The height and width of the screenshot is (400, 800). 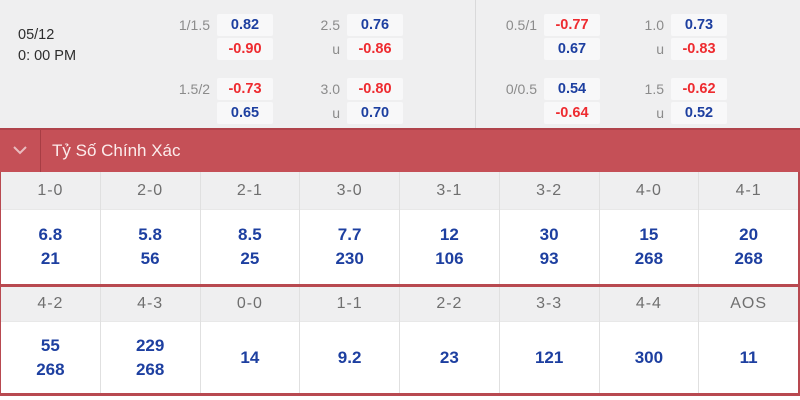 What do you see at coordinates (150, 258) in the screenshot?
I see `odds-value: 56` at bounding box center [150, 258].